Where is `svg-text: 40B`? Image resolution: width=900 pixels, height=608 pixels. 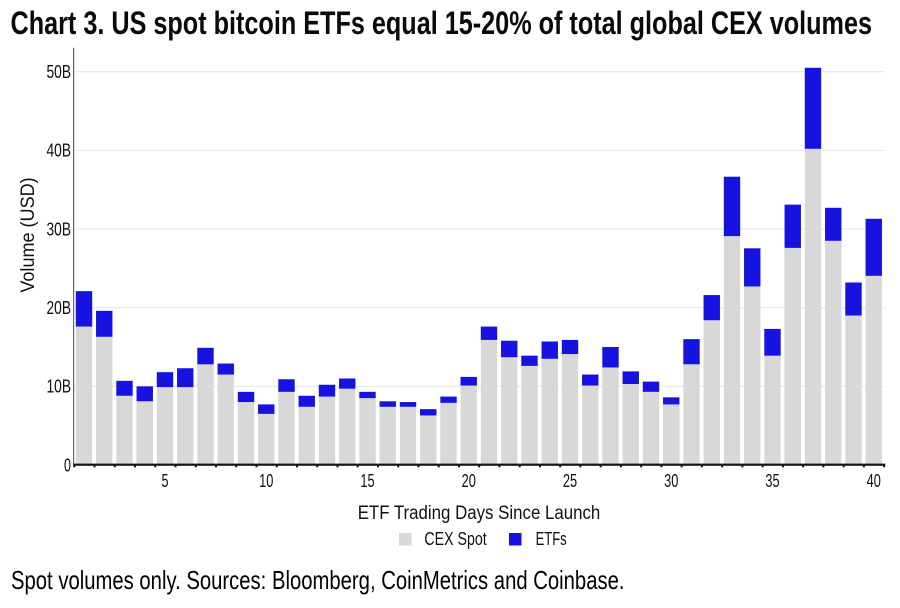 svg-text: 40B is located at coordinates (59, 151).